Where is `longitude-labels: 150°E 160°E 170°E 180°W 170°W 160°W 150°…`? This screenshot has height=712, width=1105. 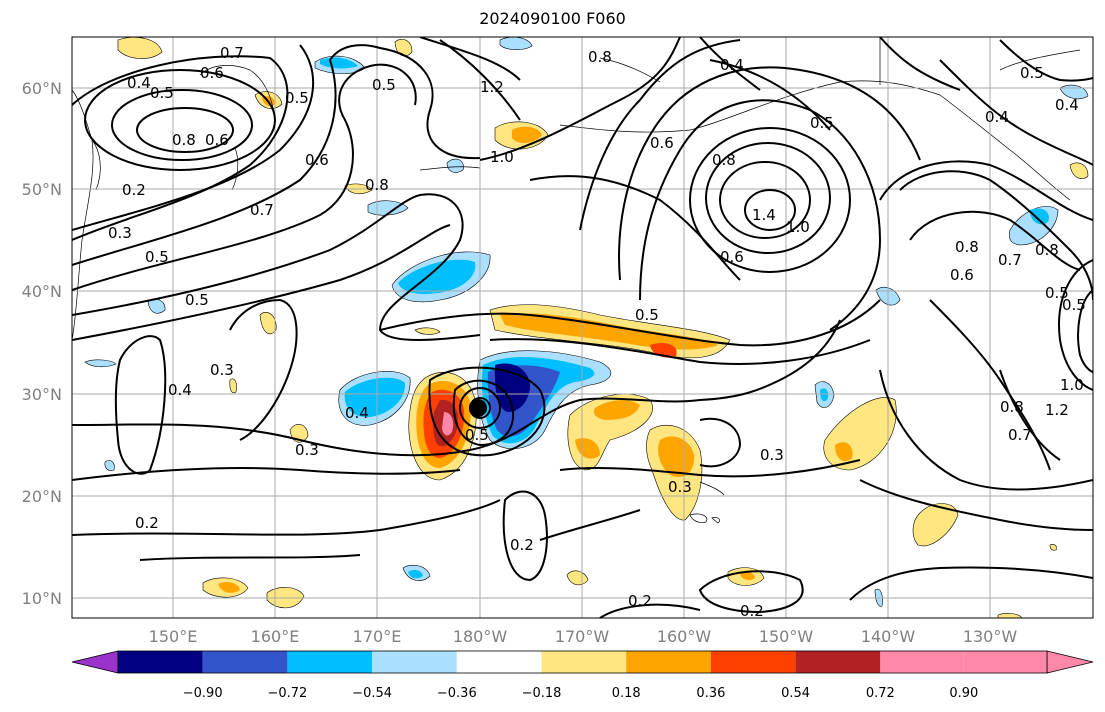 longitude-labels: 150°E 160°E 170°E 180°W 170°W 160°W 150°… is located at coordinates (583, 636).